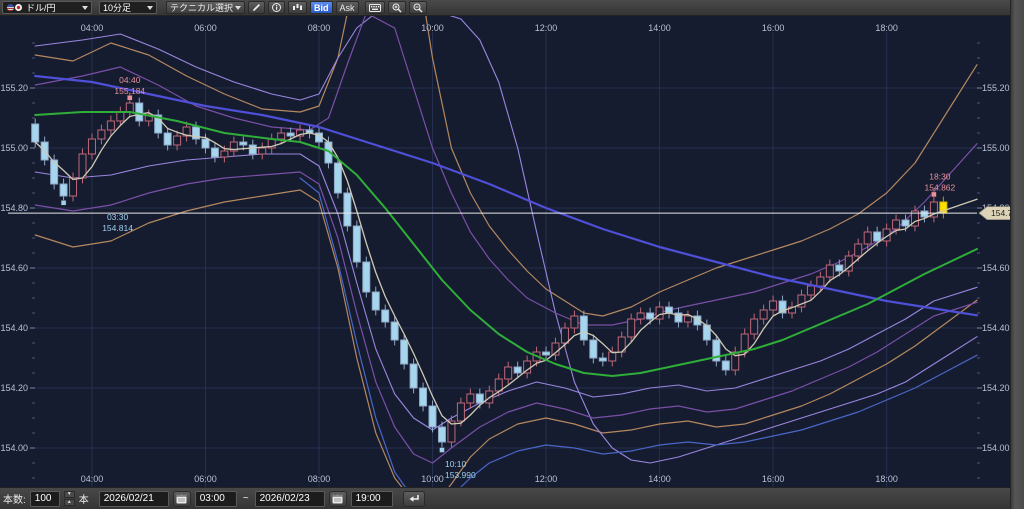 The width and height of the screenshot is (1024, 509). What do you see at coordinates (181, 498) in the screenshot?
I see `start-date-calendar-button` at bounding box center [181, 498].